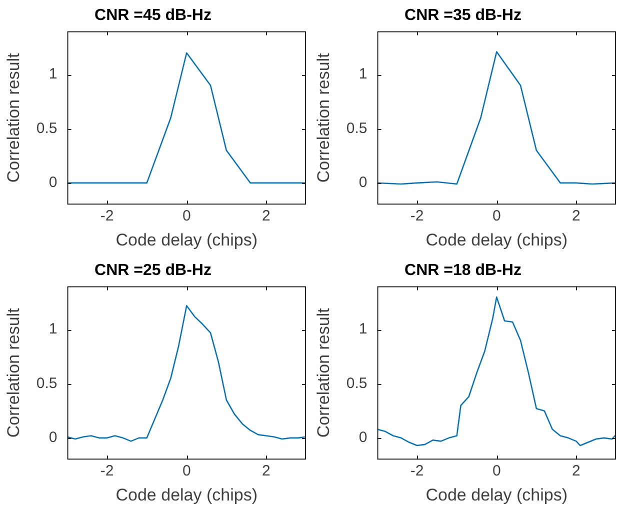 The image size is (620, 510). I want to click on chart-title: CNR =35 dB-Hz, so click(463, 15).